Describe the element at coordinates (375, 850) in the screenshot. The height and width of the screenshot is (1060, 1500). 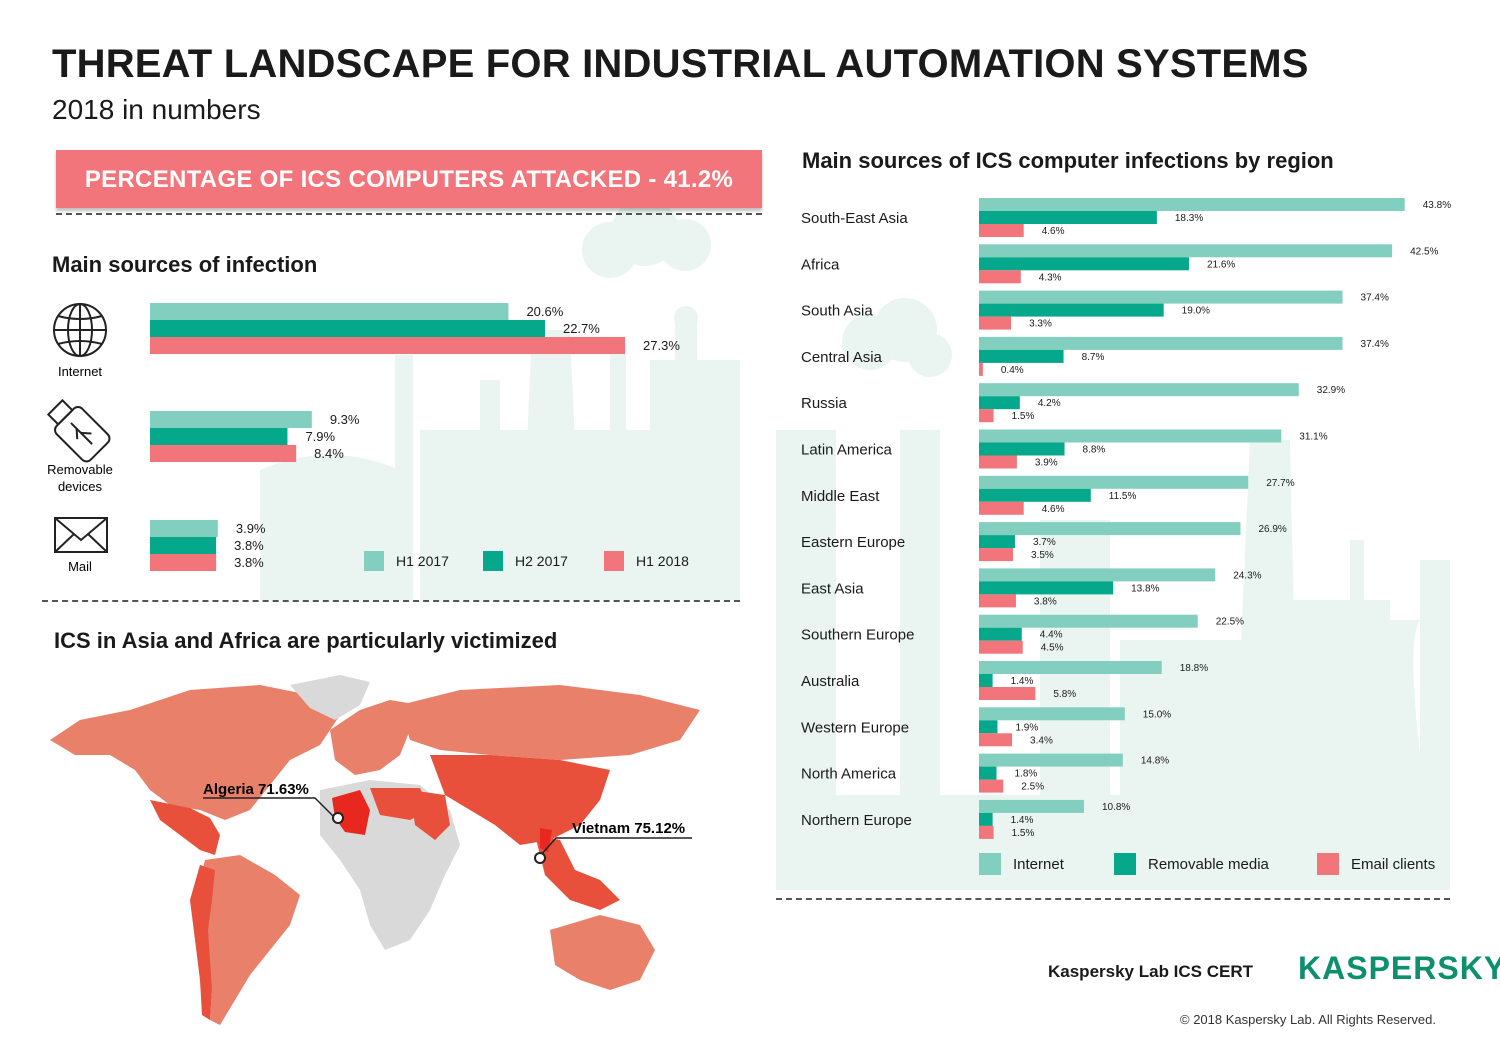
I see `world-map: Algeria 71.63% Vietnam 75.12%` at that location.